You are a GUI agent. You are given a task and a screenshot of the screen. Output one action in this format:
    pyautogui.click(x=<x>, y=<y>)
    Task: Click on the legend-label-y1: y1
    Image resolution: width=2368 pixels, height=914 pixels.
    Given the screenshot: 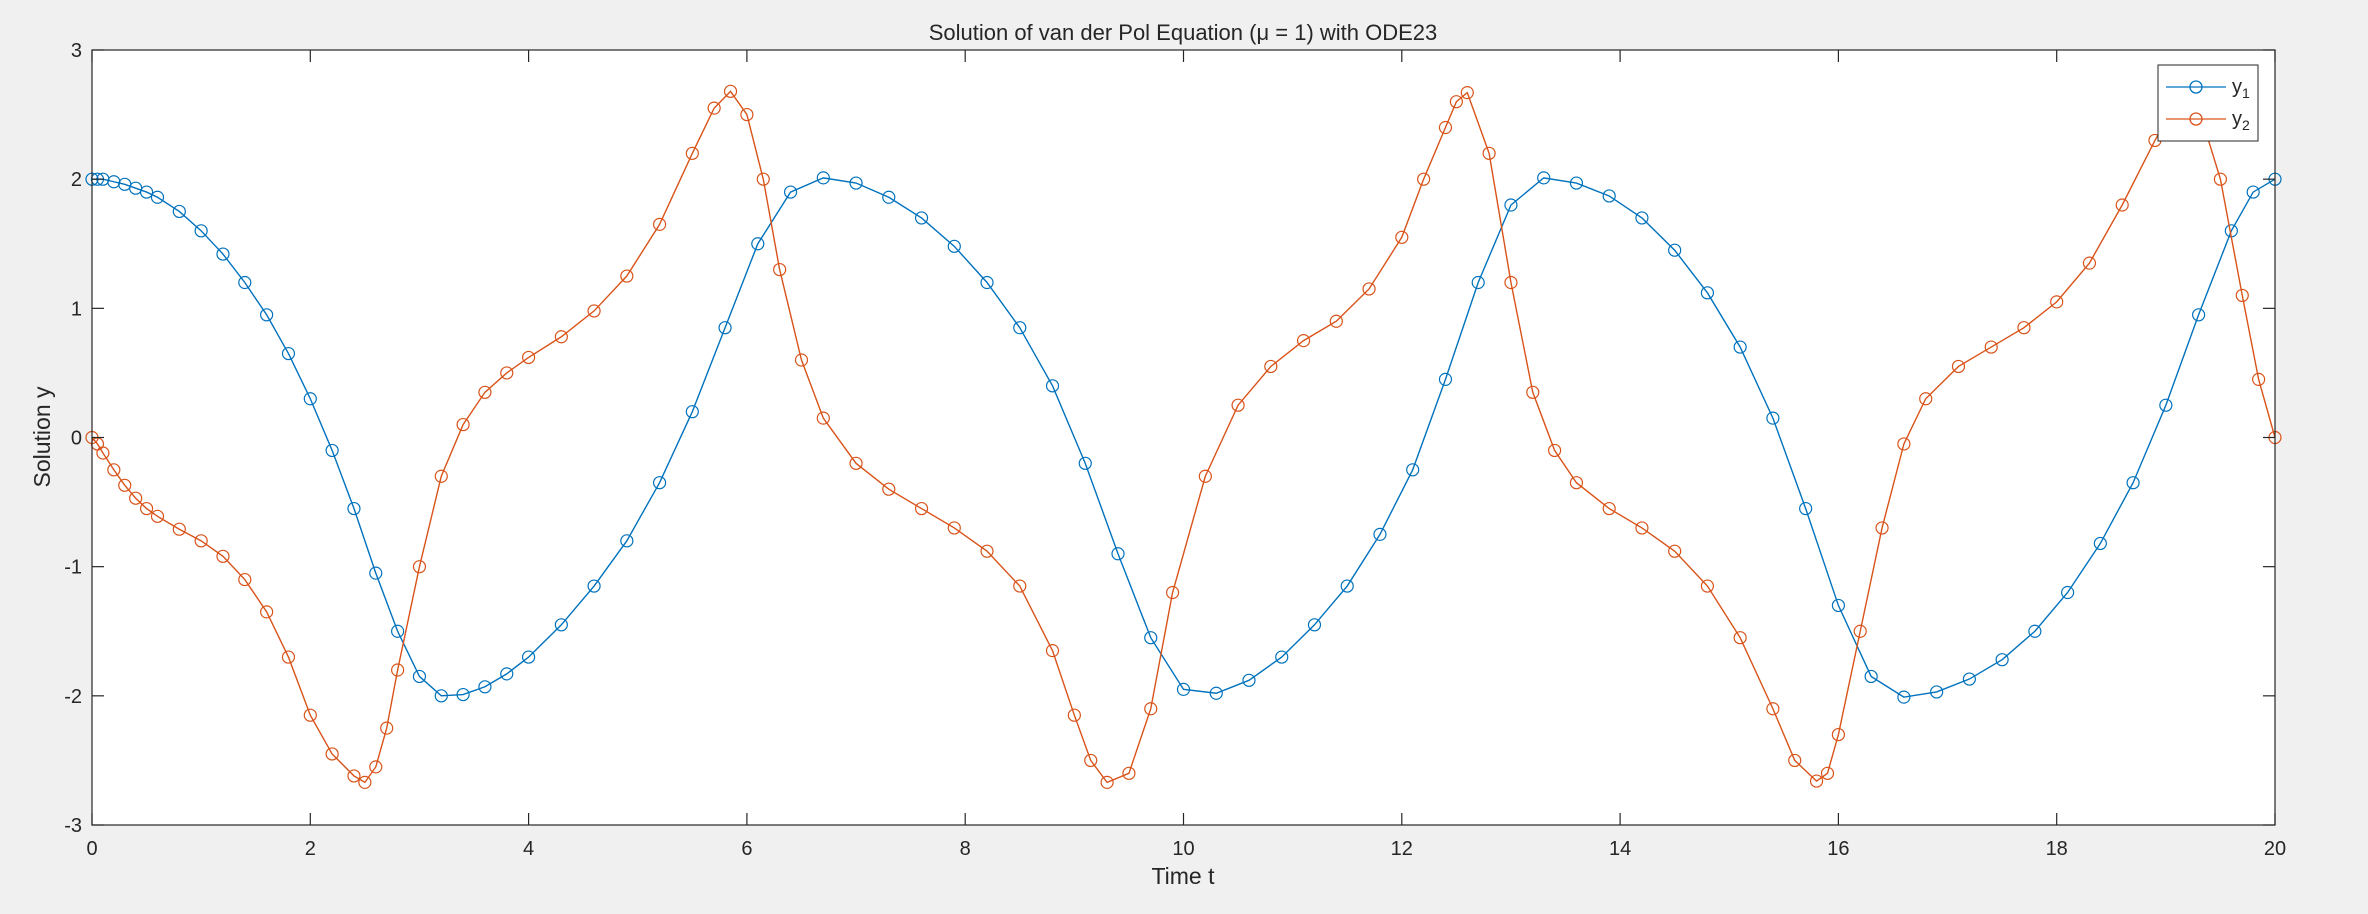 What is the action you would take?
    pyautogui.click(x=2241, y=88)
    